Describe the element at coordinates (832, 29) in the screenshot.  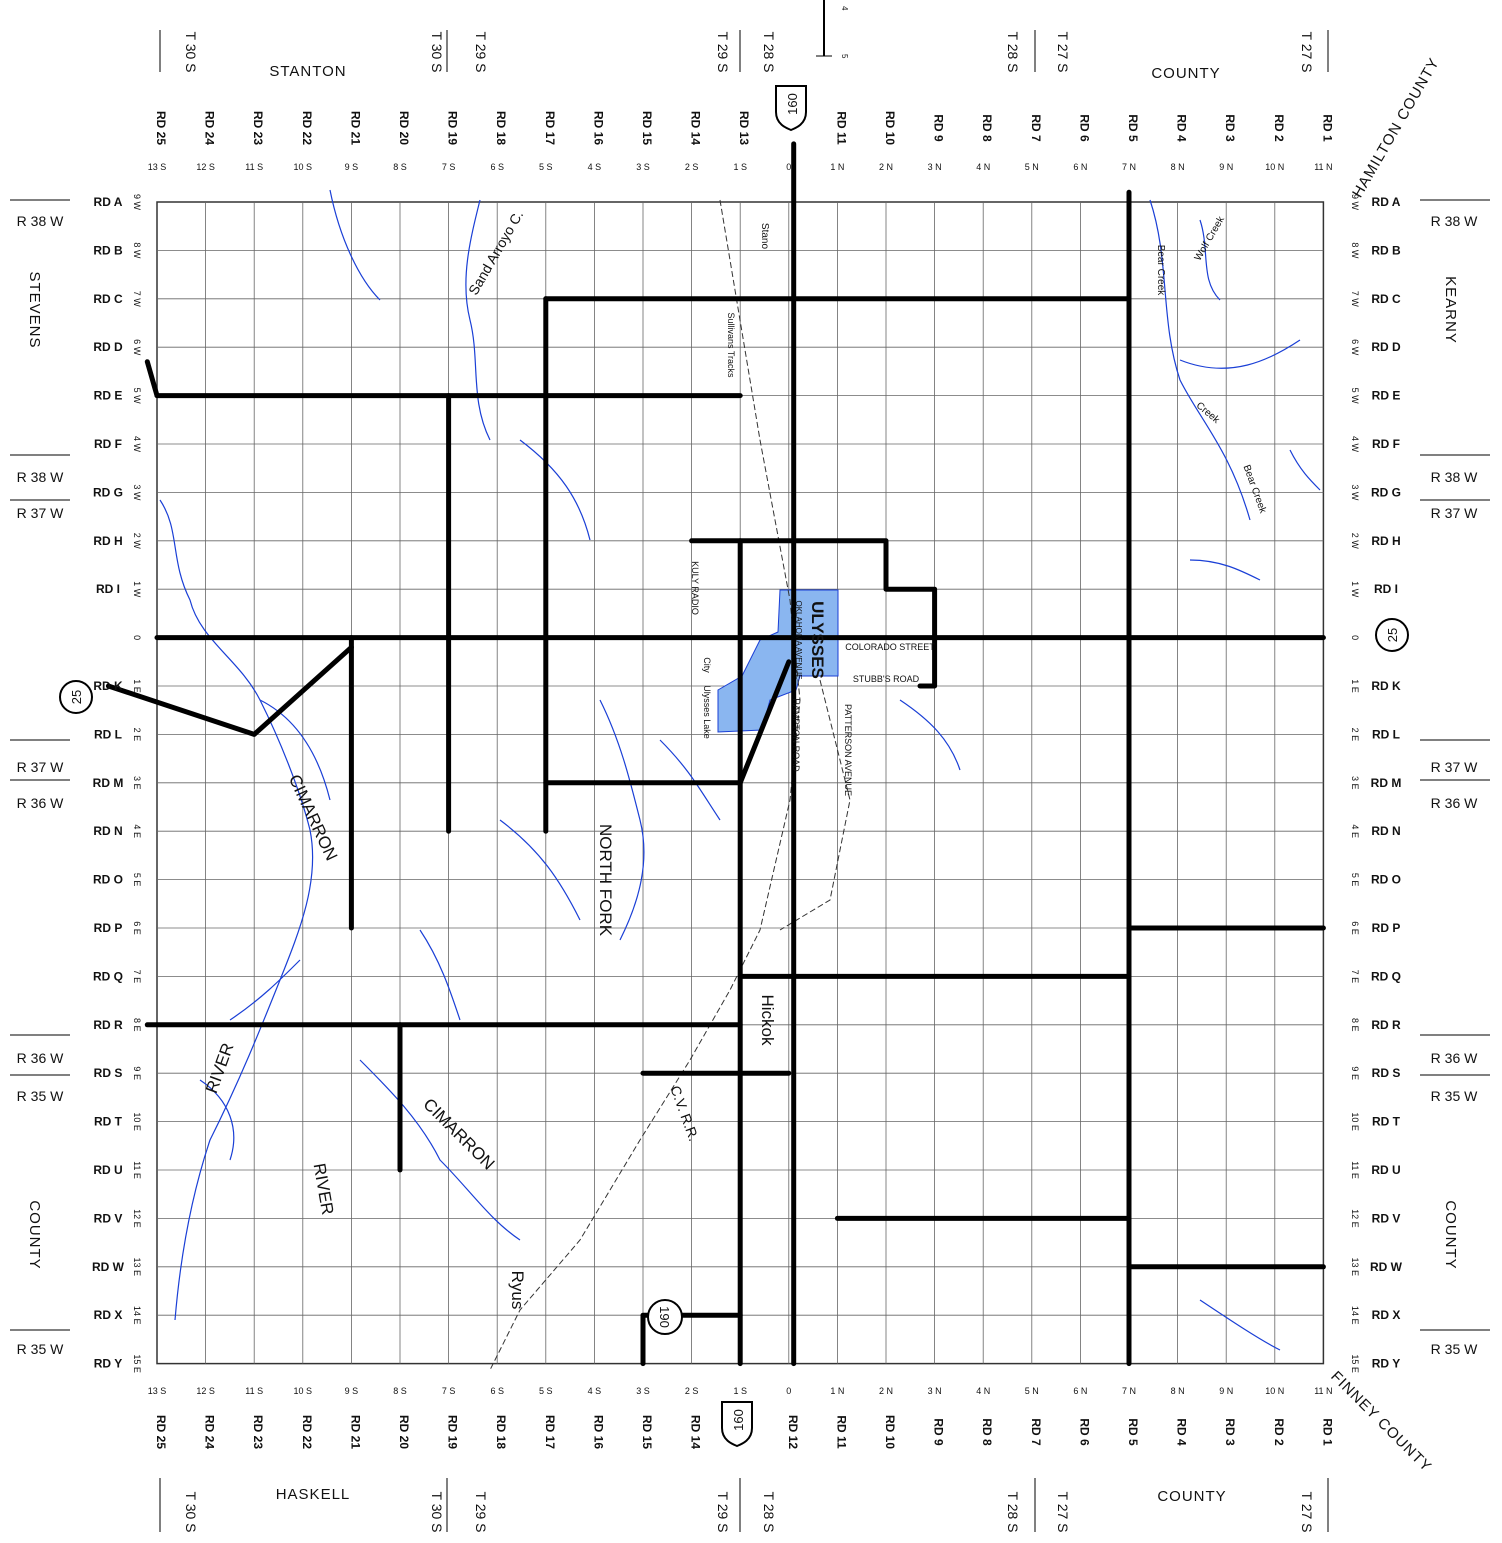
I see `scale-bar: 4 5` at that location.